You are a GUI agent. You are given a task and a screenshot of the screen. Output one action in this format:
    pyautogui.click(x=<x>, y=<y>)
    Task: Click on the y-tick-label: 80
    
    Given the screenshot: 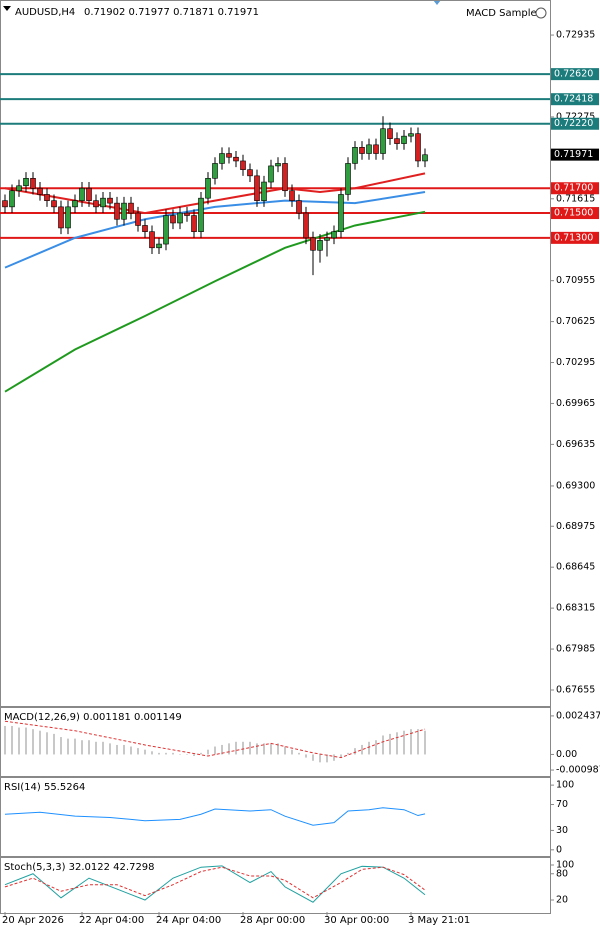 What is the action you would take?
    pyautogui.click(x=562, y=873)
    